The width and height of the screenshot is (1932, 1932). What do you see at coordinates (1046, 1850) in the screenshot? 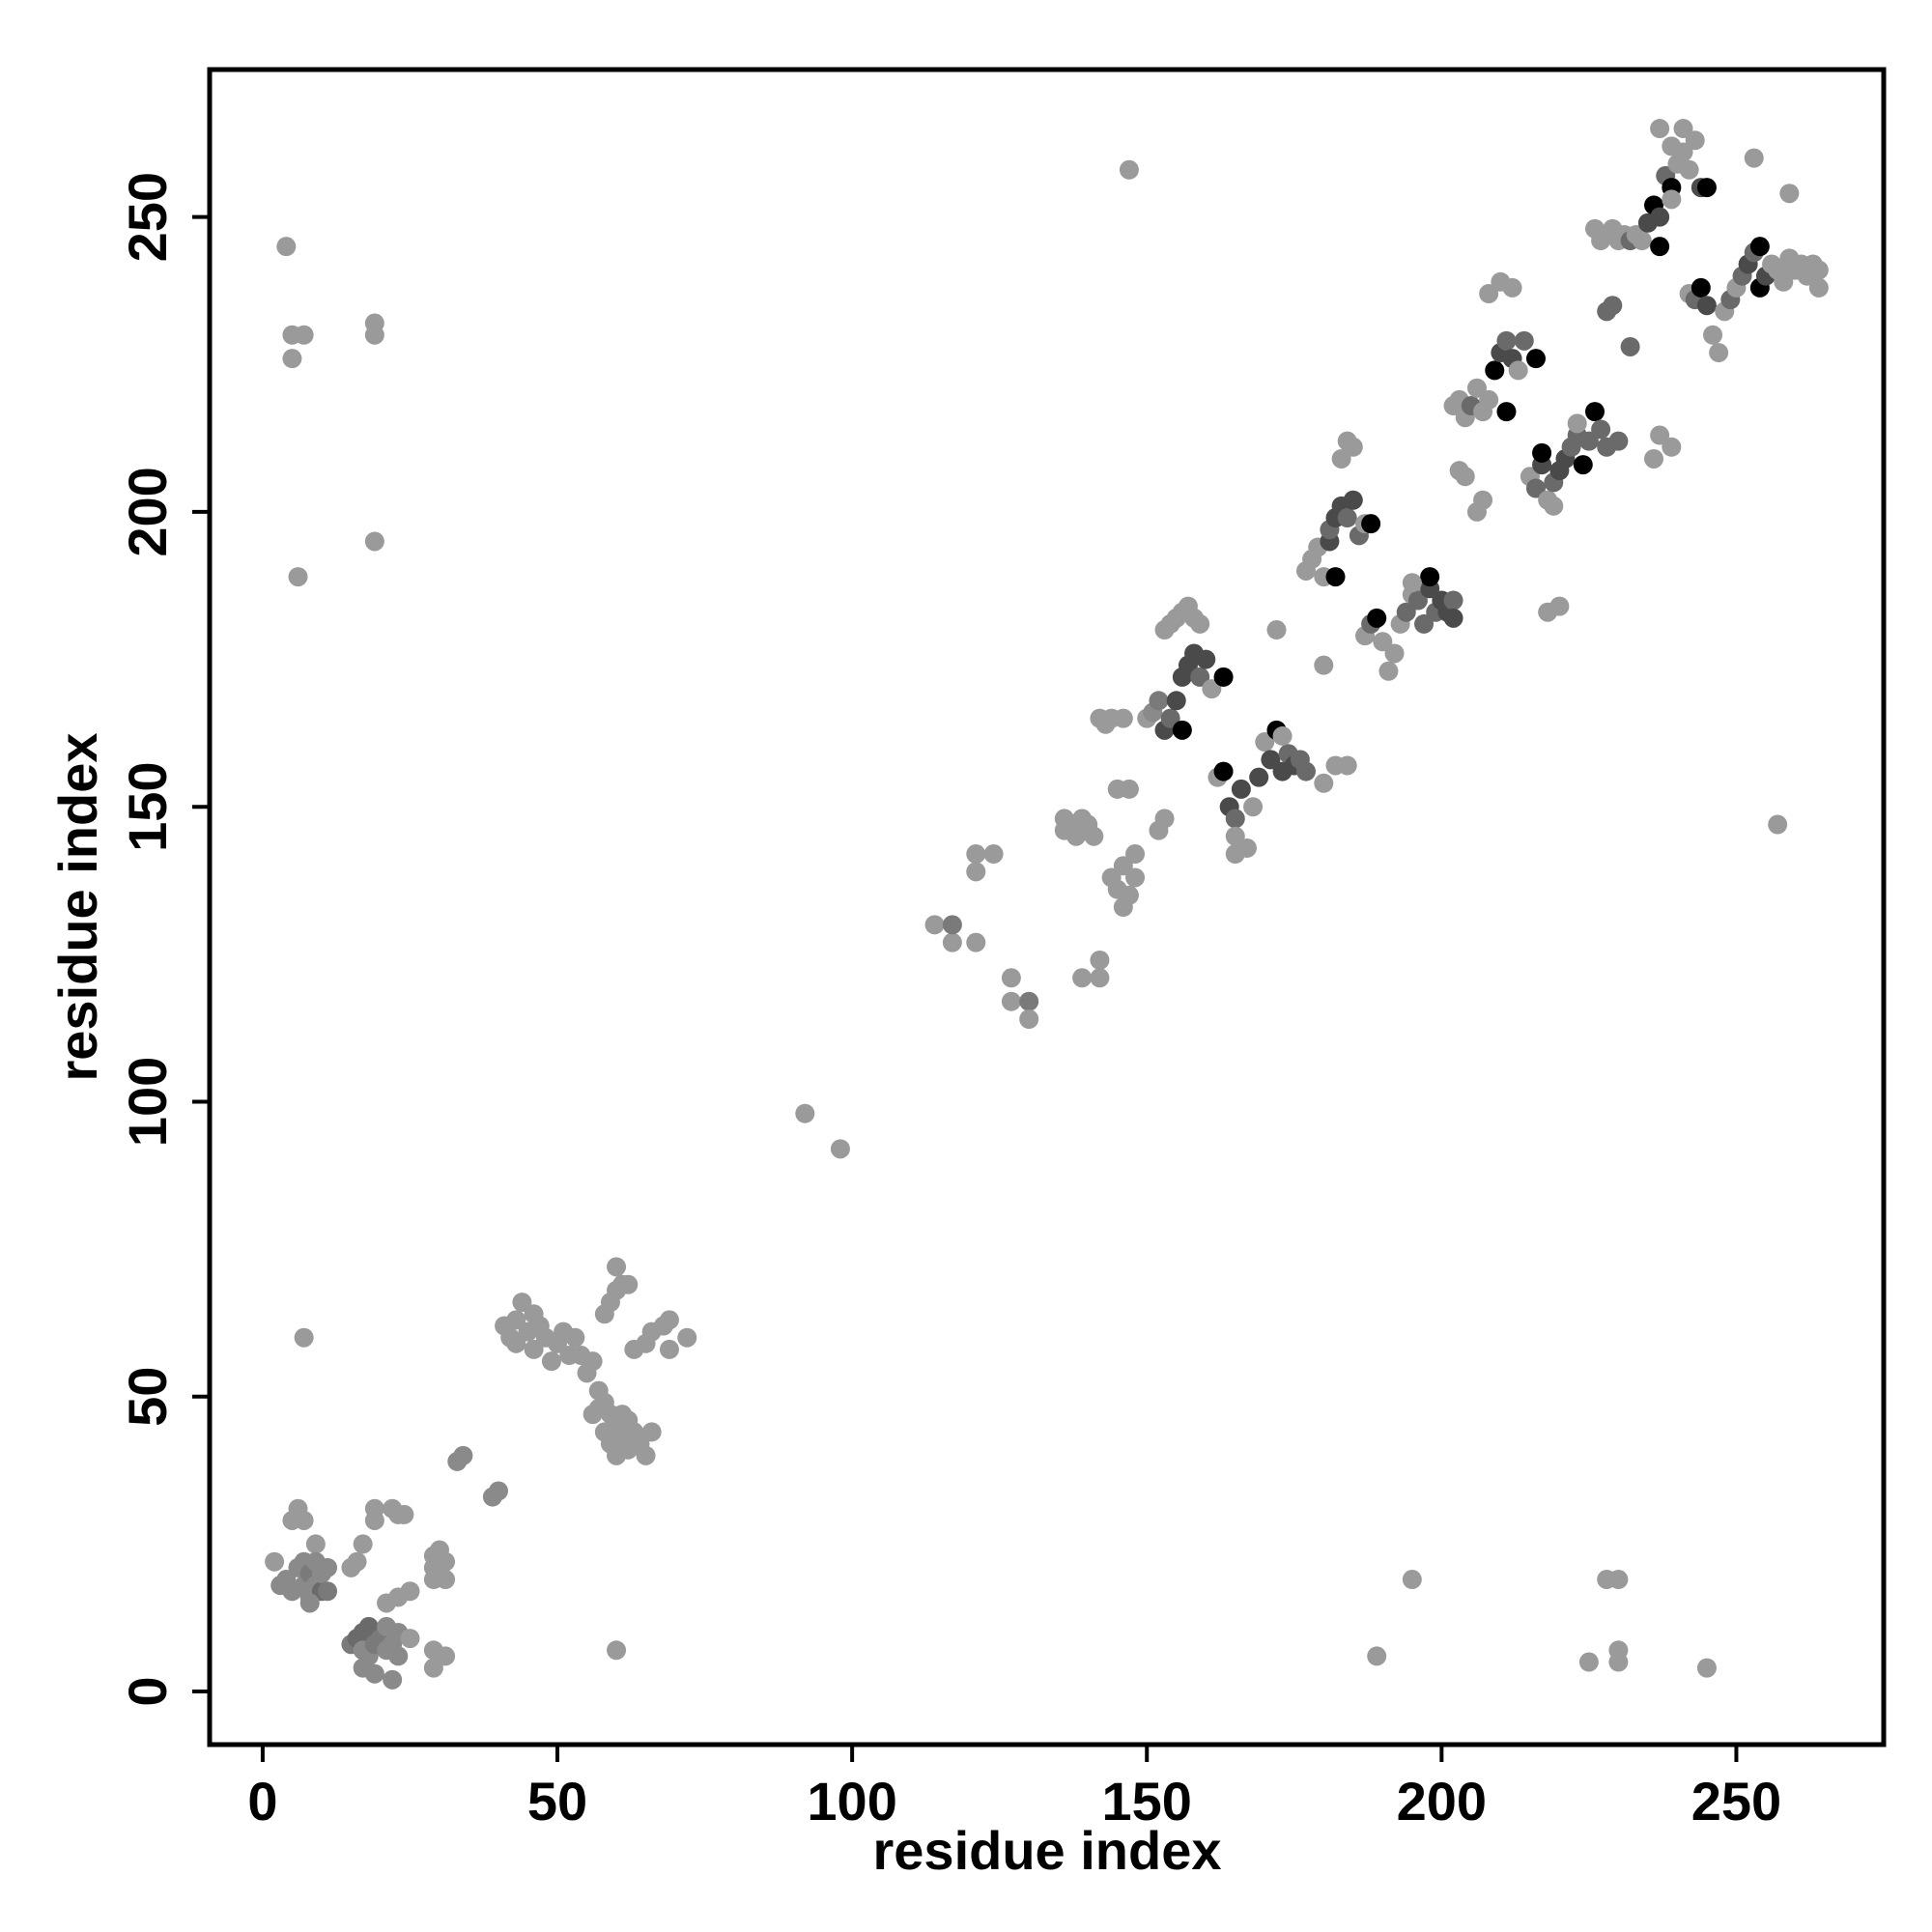
I see `x-axis-title: residue index` at bounding box center [1046, 1850].